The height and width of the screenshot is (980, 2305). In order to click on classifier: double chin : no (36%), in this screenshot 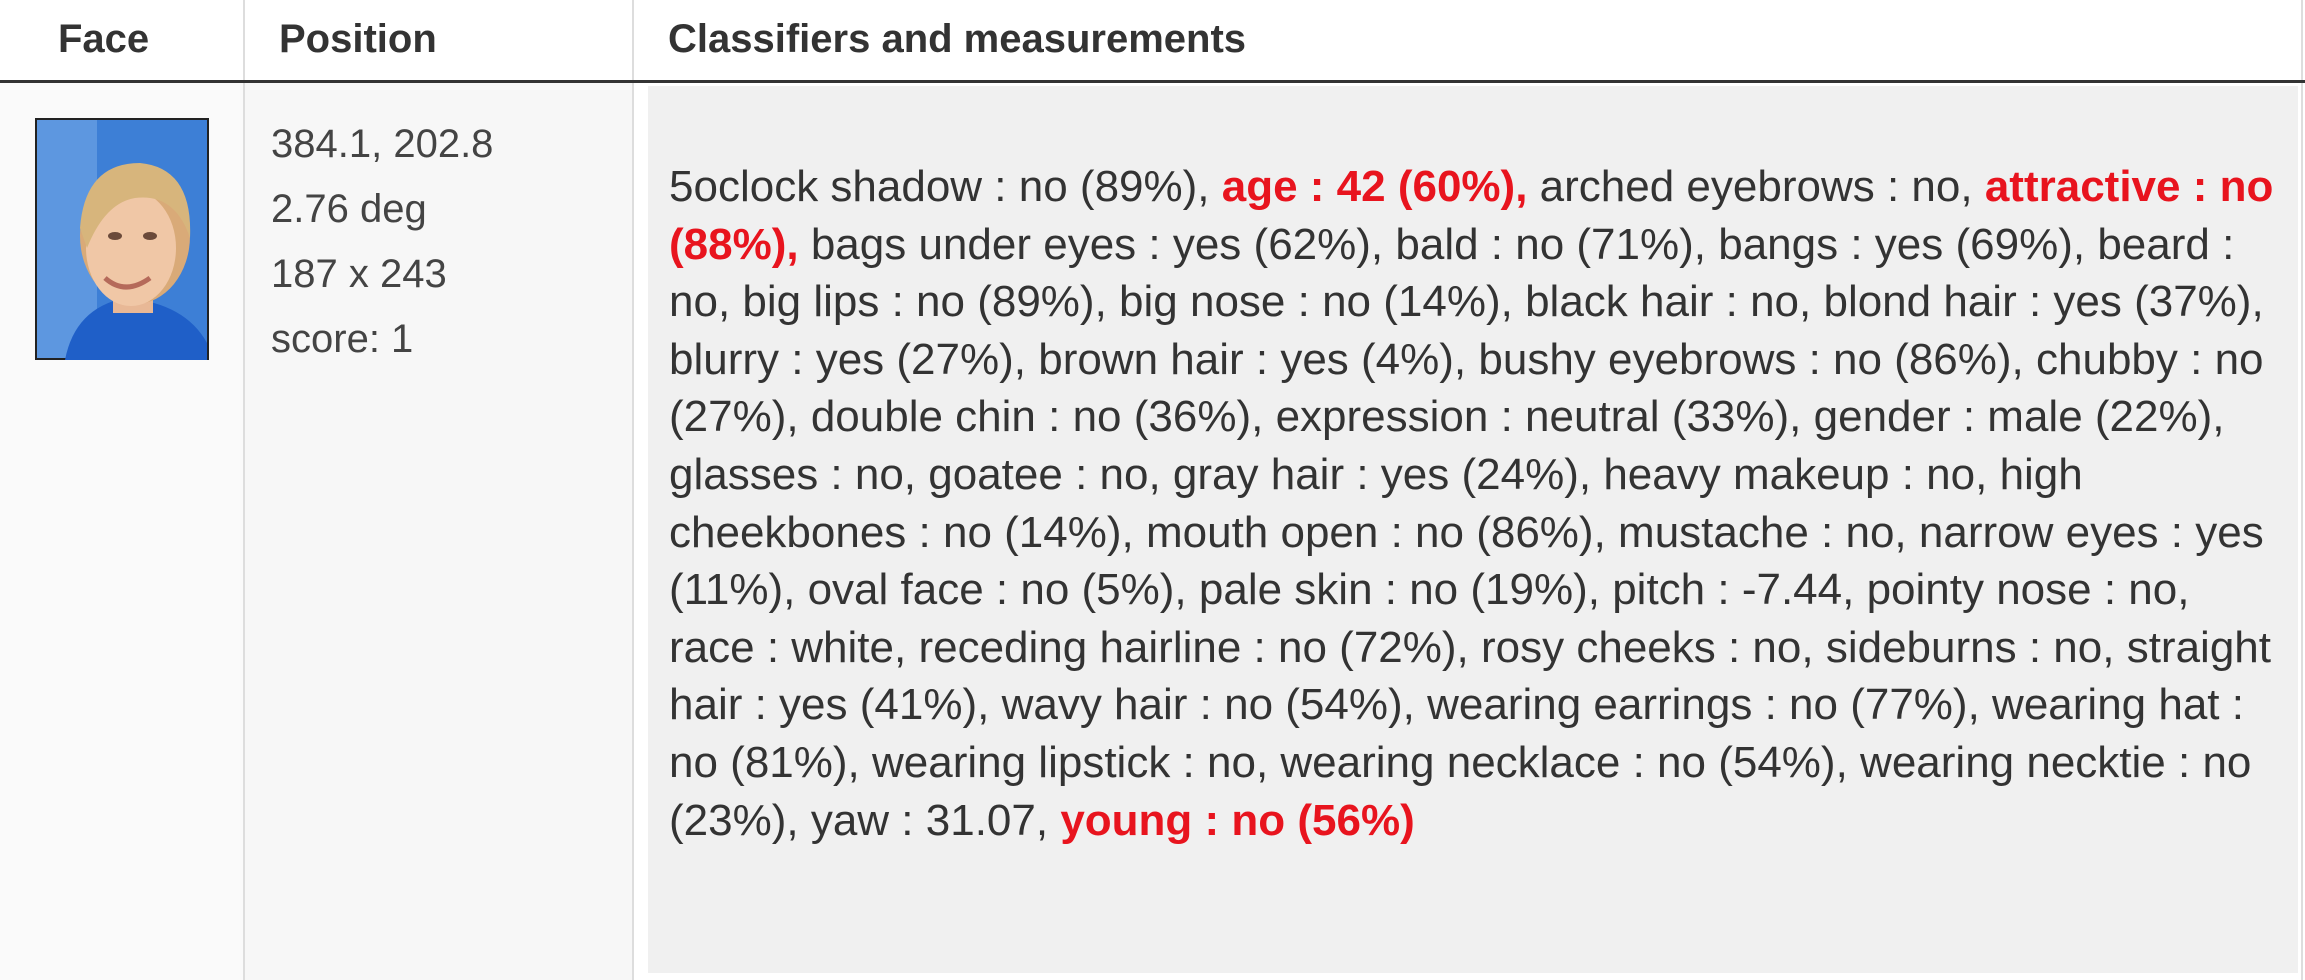, I will do `click(1037, 417)`.